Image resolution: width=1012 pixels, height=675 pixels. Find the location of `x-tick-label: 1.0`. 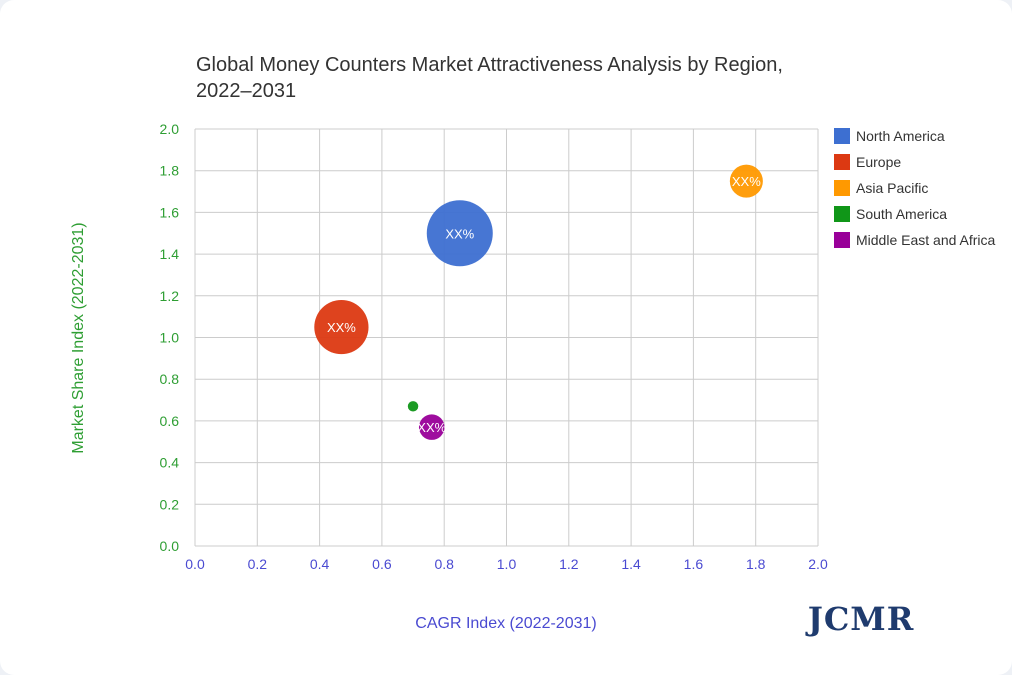

x-tick-label: 1.0 is located at coordinates (507, 564).